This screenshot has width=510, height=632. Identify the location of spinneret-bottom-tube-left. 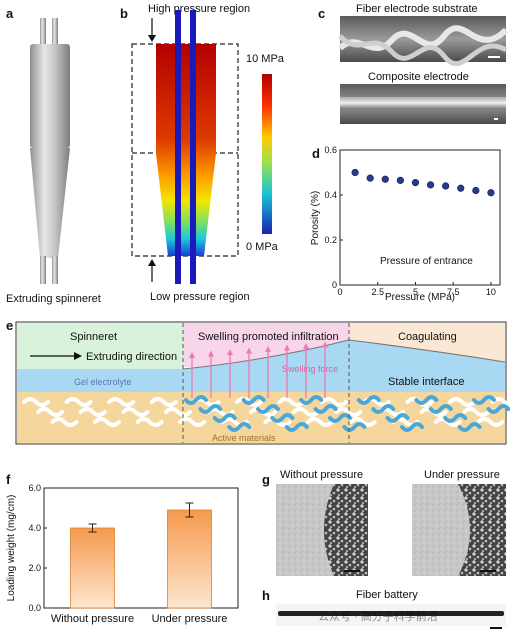
(43, 270).